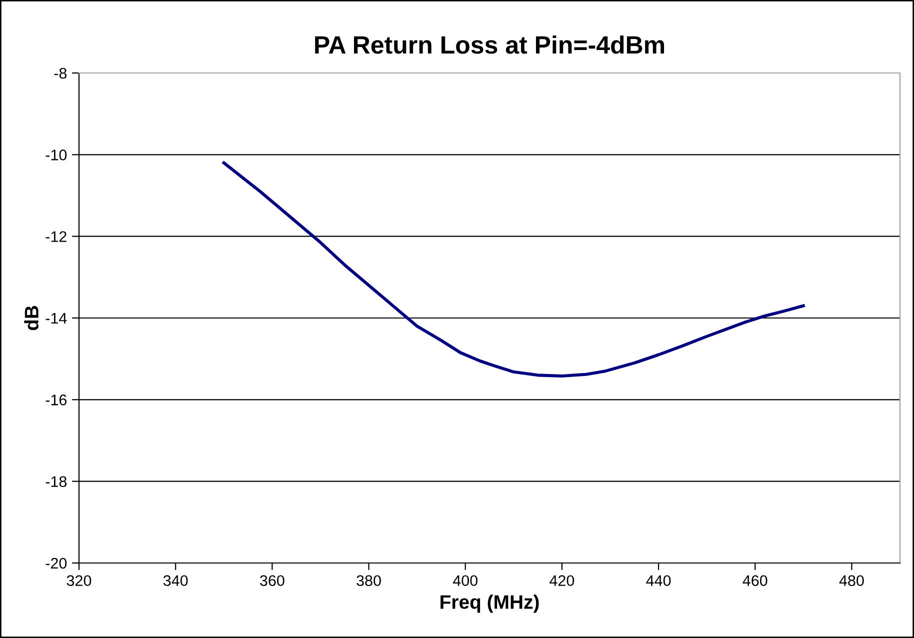  I want to click on x-tick-label: 360, so click(272, 580).